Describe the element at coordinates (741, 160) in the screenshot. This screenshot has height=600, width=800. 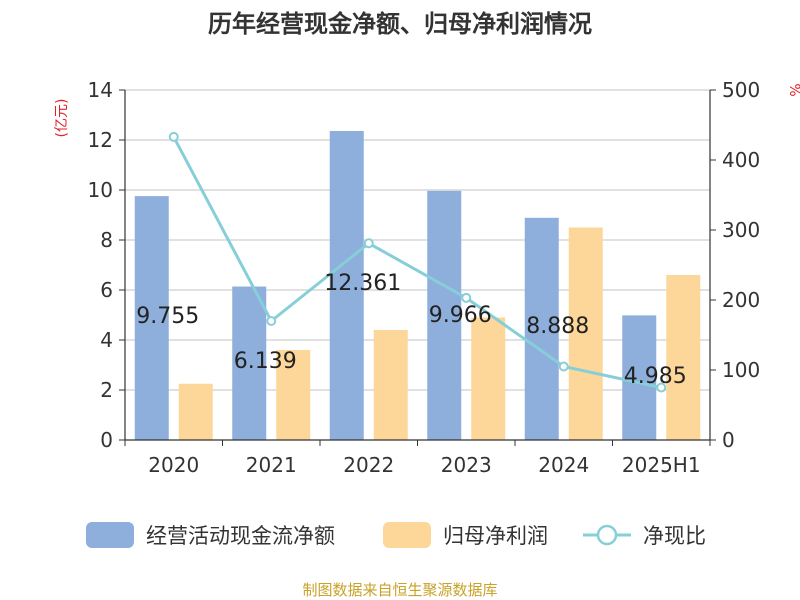
I see `y-right-tick-label: 400` at that location.